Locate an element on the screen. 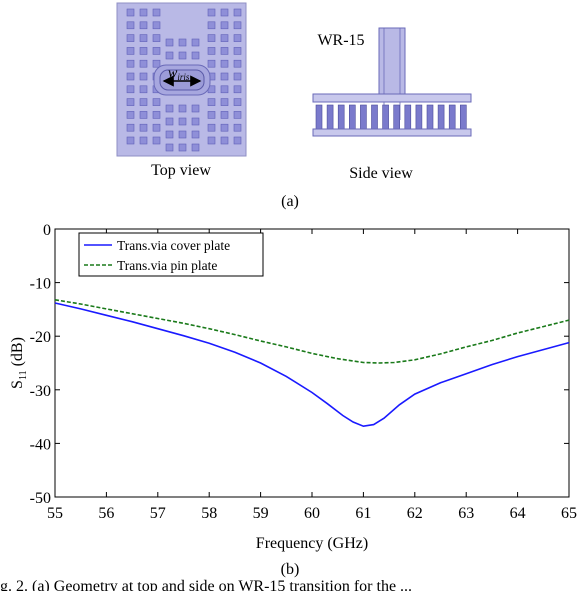 The image size is (580, 591). top-view-diagram: wiris is located at coordinates (181, 79).